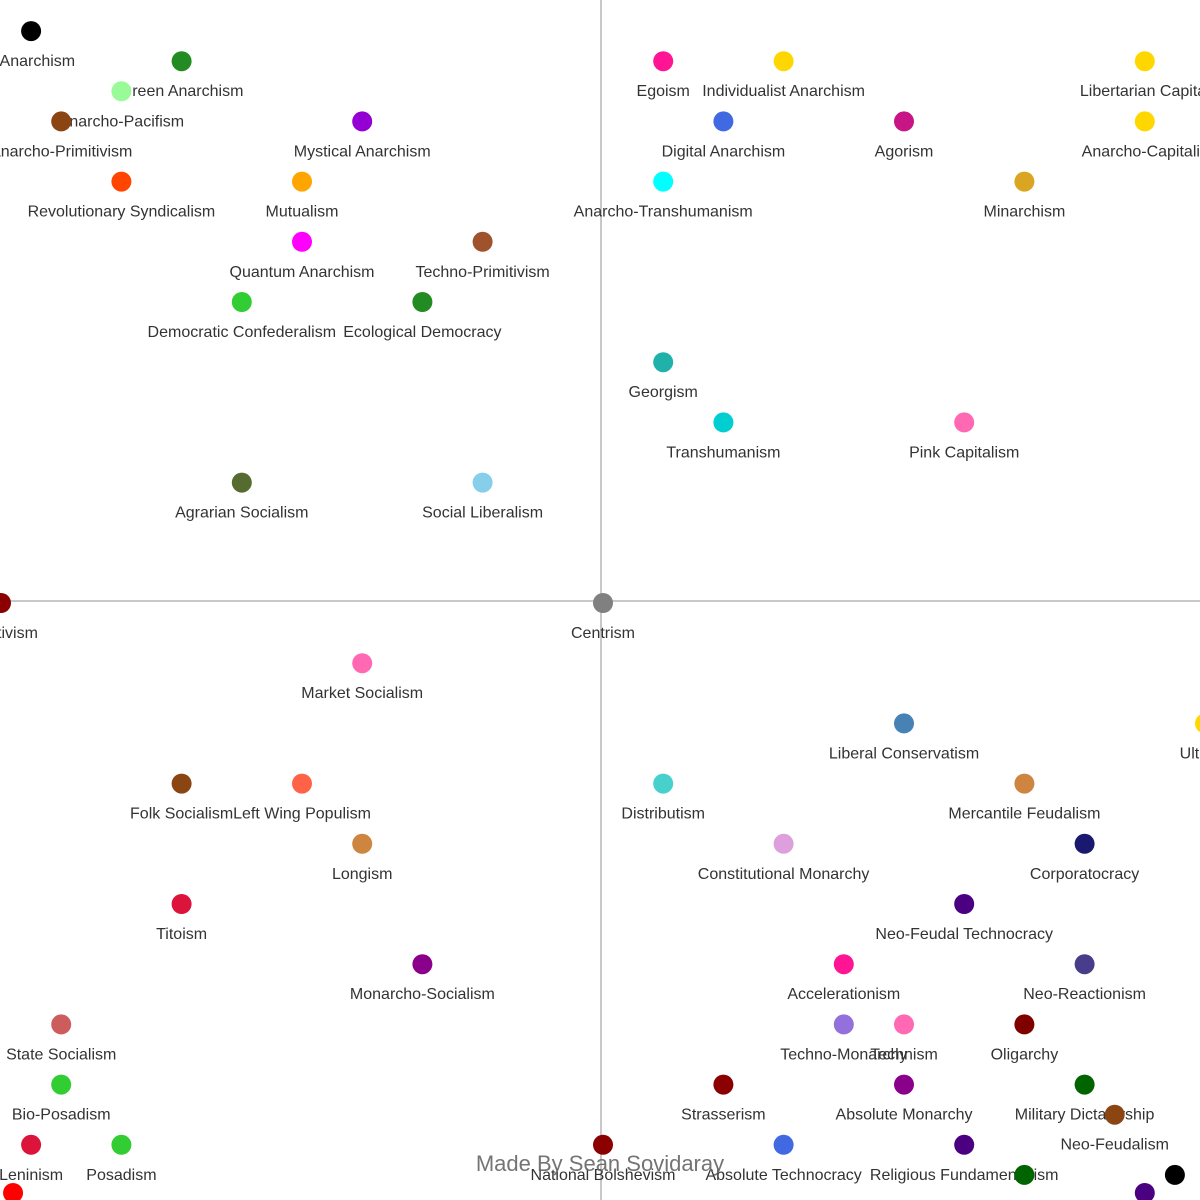  I want to click on data-point: Agrarian Socialism, so click(241, 497).